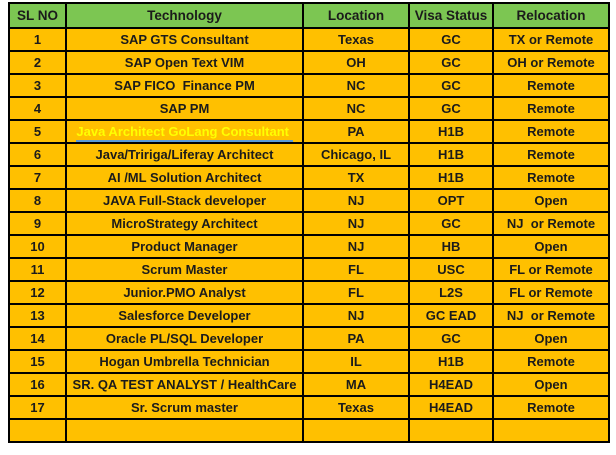  I want to click on header-relocation: Relocation, so click(551, 15).